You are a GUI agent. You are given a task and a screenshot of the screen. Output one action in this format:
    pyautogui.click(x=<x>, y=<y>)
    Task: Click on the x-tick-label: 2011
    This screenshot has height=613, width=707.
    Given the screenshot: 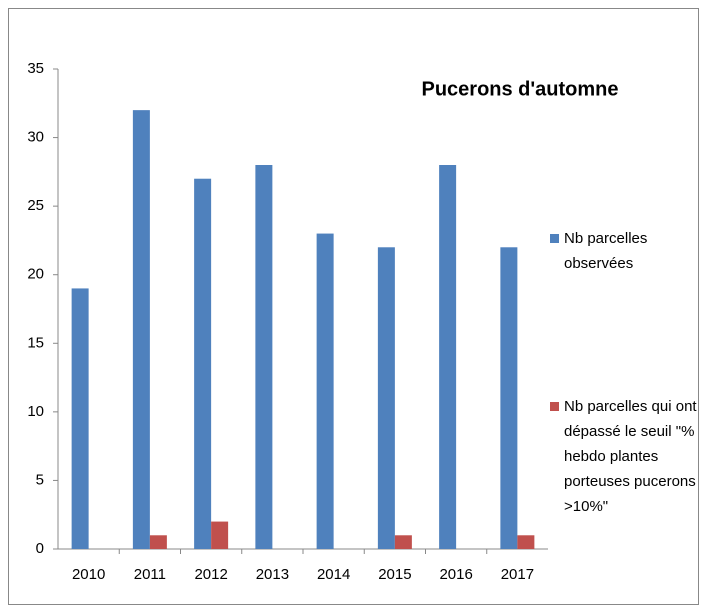 What is the action you would take?
    pyautogui.click(x=150, y=574)
    